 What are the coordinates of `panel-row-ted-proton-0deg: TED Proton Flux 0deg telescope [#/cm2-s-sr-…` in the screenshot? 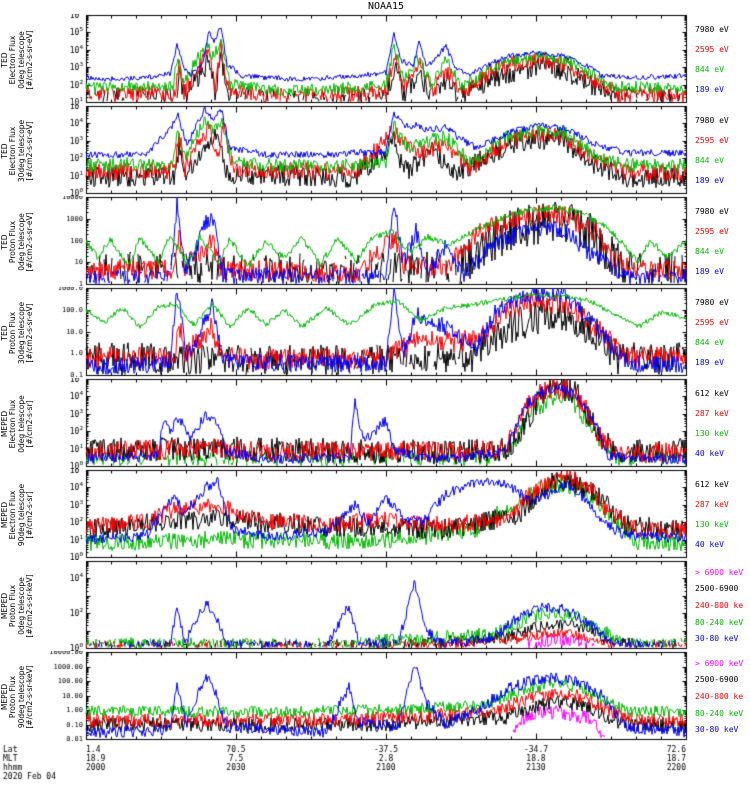 It's located at (375, 241).